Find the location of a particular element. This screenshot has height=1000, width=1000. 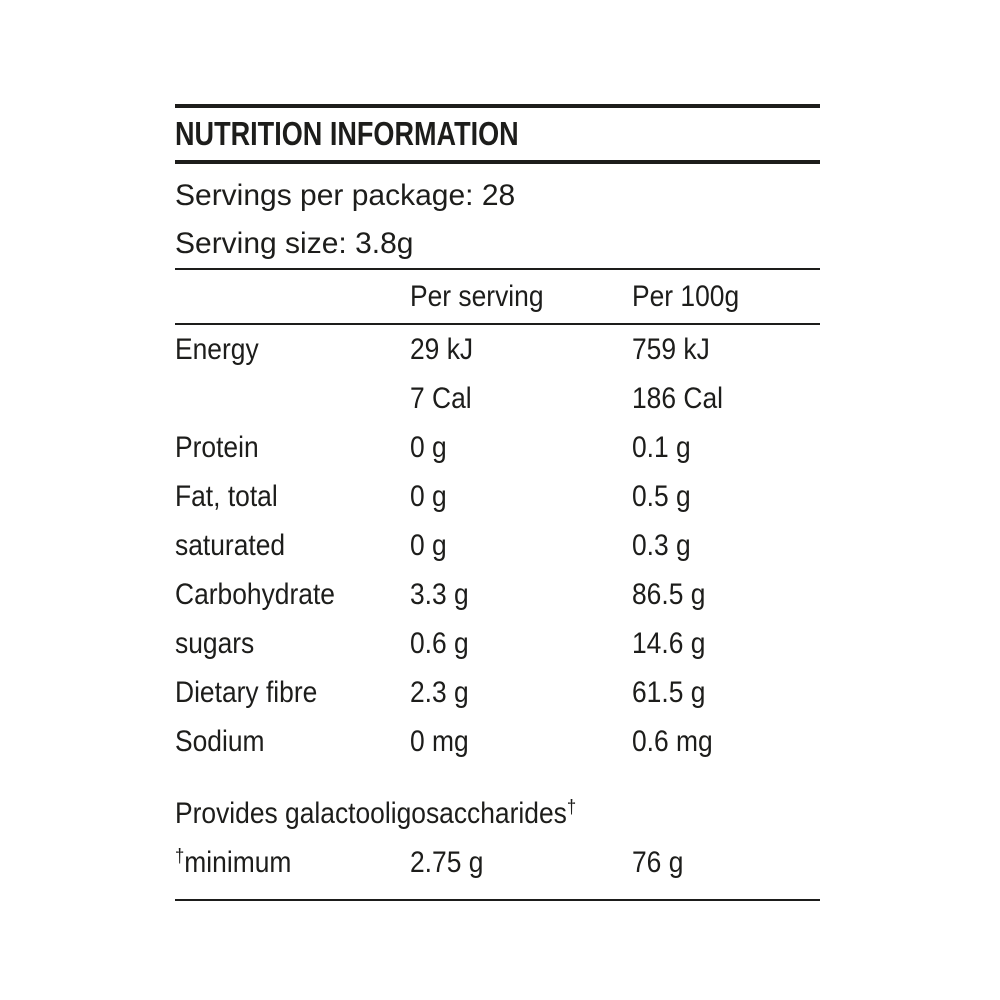

per-serving-value: 29 kJ is located at coordinates (442, 349).